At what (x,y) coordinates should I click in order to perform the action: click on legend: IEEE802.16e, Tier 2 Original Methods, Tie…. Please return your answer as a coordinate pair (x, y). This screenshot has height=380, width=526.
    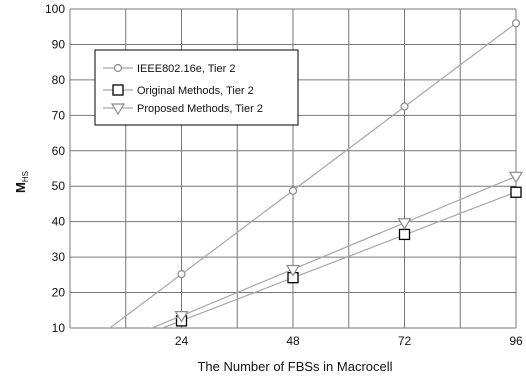
    Looking at the image, I should click on (196, 87).